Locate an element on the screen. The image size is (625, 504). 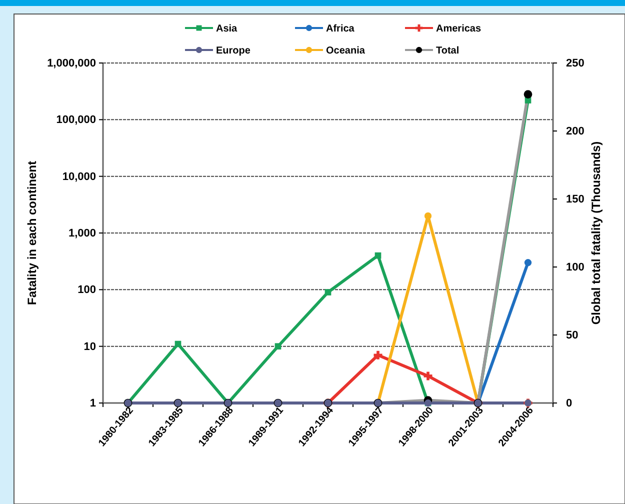
y-axis-title: Fatality in each continent is located at coordinates (32, 233).